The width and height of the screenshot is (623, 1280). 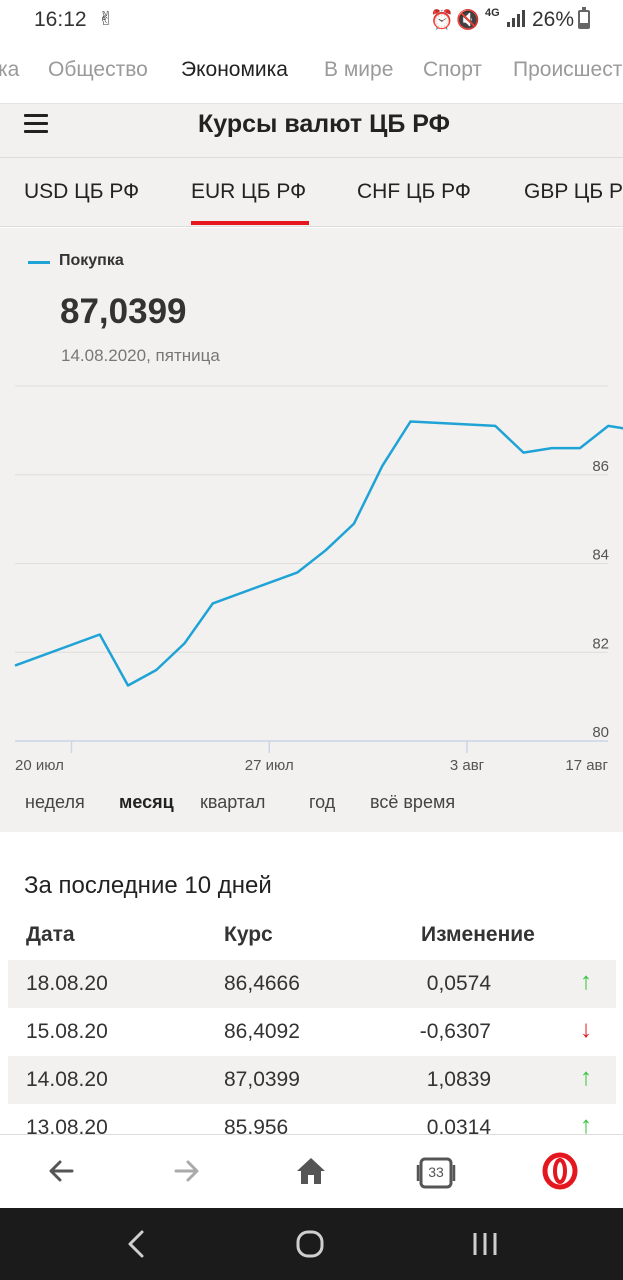 What do you see at coordinates (50, 934) in the screenshot?
I see `column-header-date: Дата` at bounding box center [50, 934].